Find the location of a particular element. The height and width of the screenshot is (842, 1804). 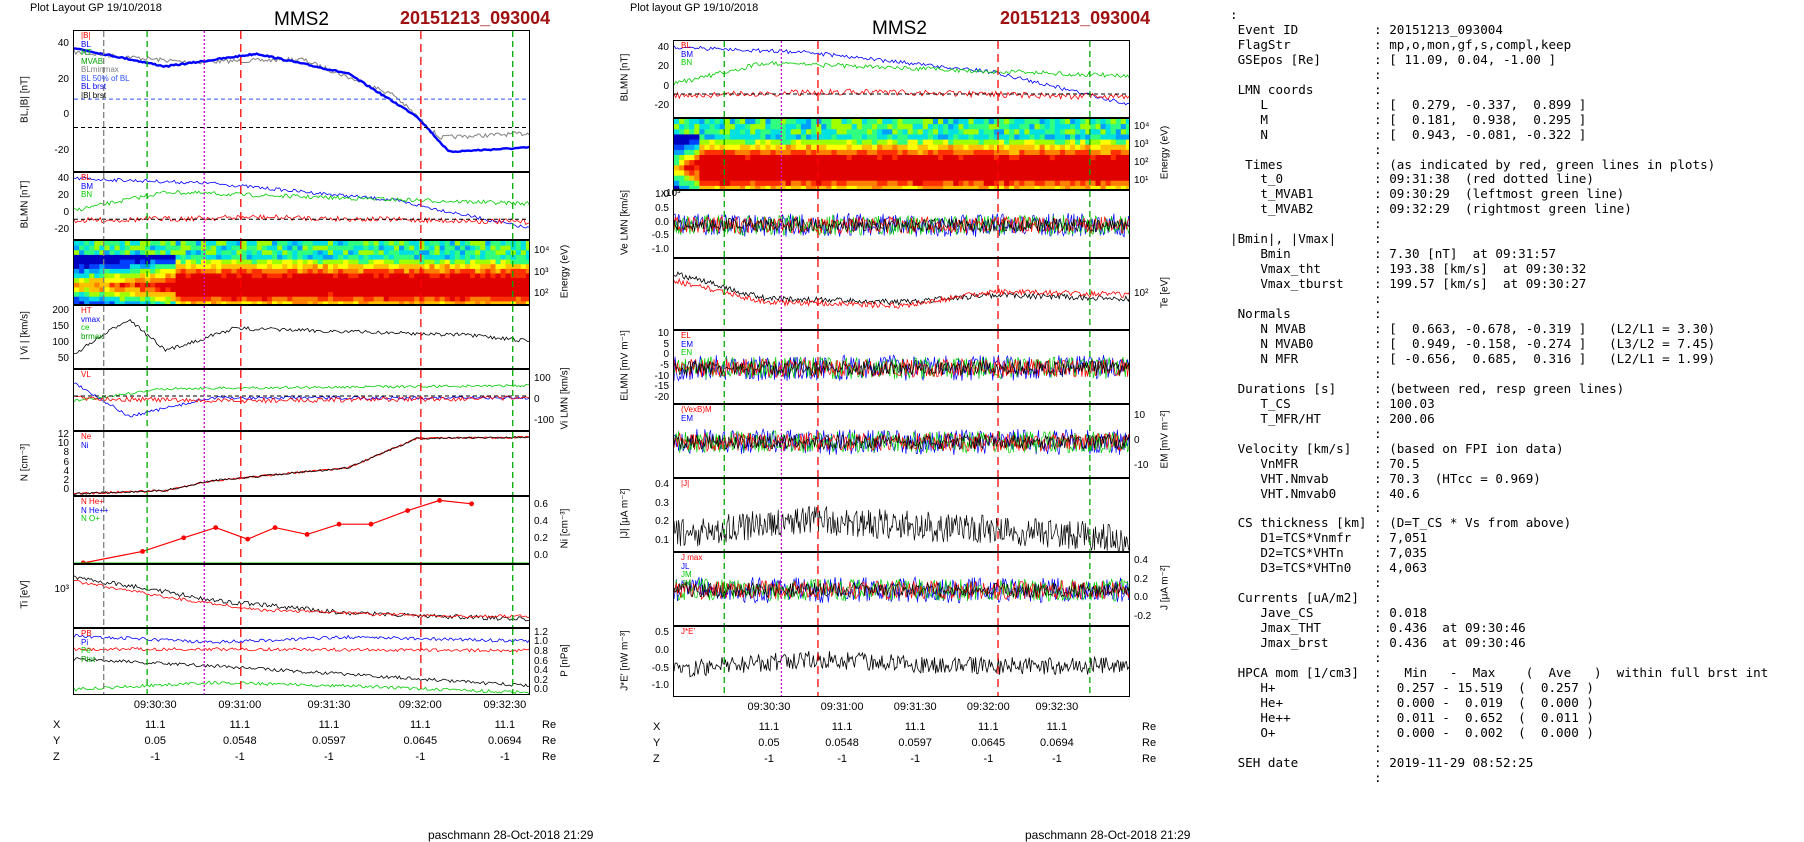

middle-panel-2-ytick: 0.5 is located at coordinates (662, 209).